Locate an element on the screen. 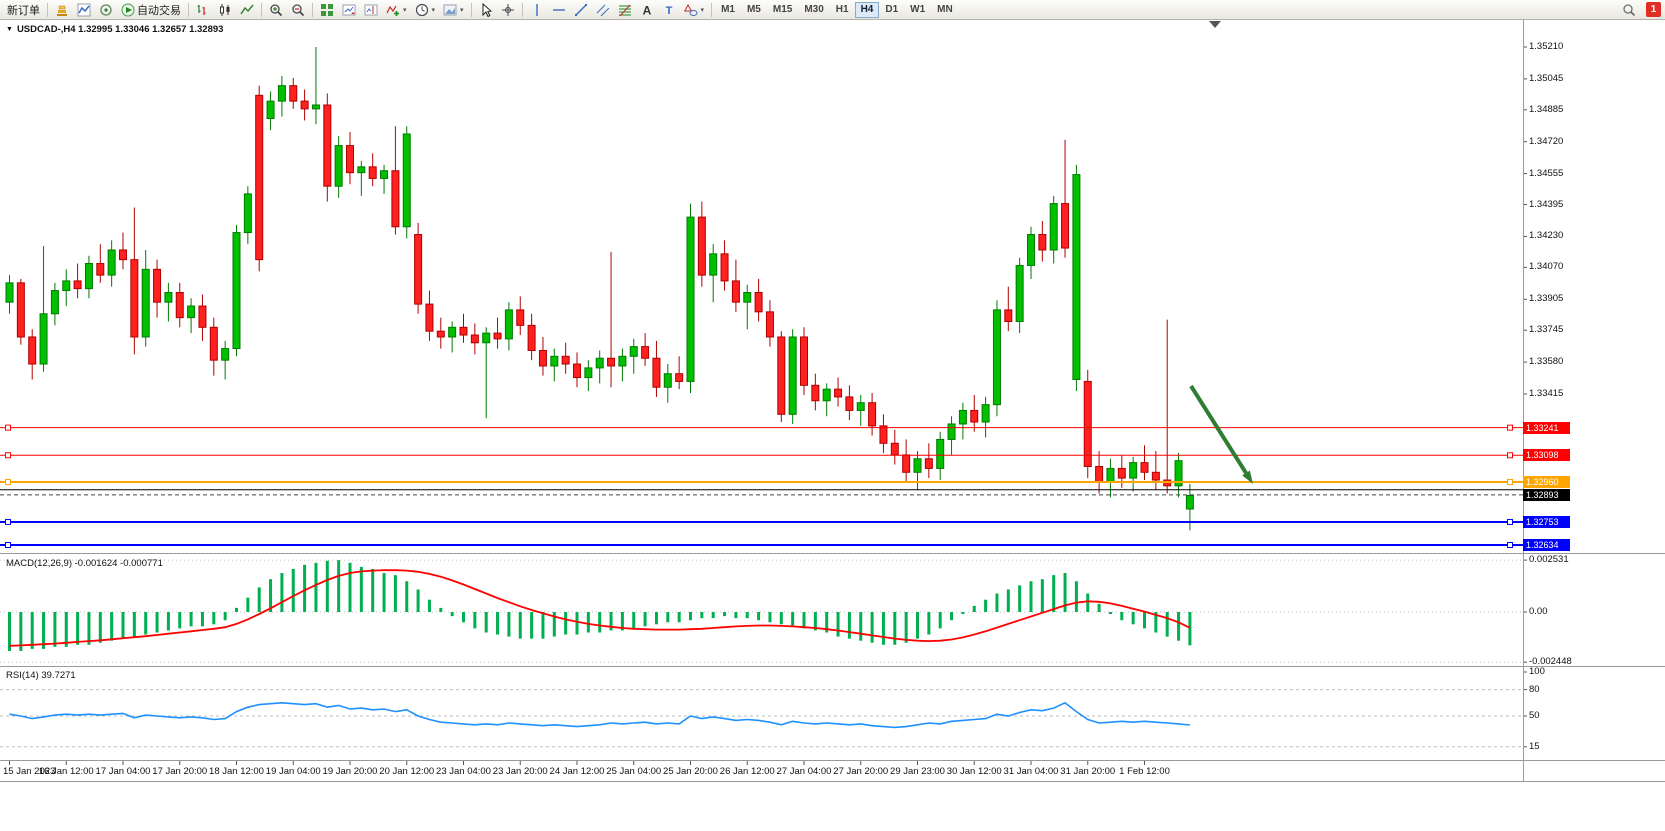 Image resolution: width=1665 pixels, height=831 pixels. chevron-down-icon: ▾ is located at coordinates (433, 10).